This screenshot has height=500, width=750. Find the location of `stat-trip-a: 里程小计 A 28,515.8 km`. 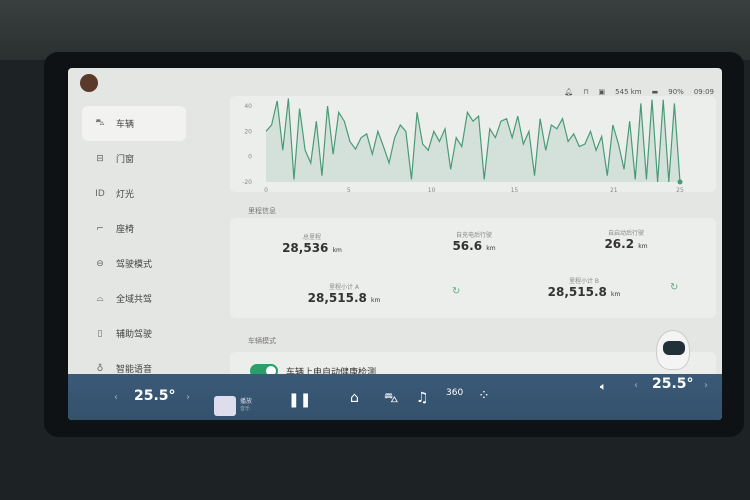

stat-trip-a: 里程小计 A 28,515.8 km is located at coordinates (344, 293).